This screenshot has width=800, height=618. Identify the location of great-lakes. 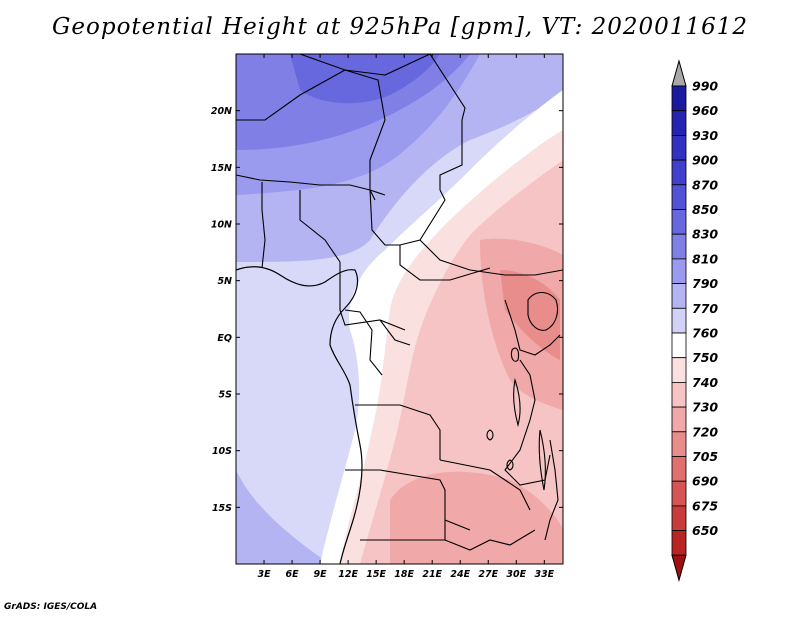
(522, 391).